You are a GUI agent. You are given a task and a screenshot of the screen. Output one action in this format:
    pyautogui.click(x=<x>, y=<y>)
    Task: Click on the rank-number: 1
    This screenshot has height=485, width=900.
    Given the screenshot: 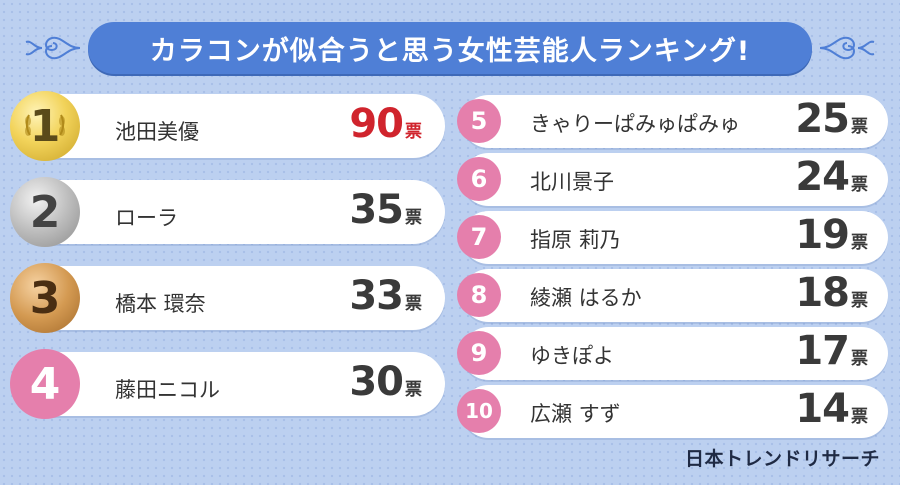 What is the action you would take?
    pyautogui.click(x=45, y=126)
    